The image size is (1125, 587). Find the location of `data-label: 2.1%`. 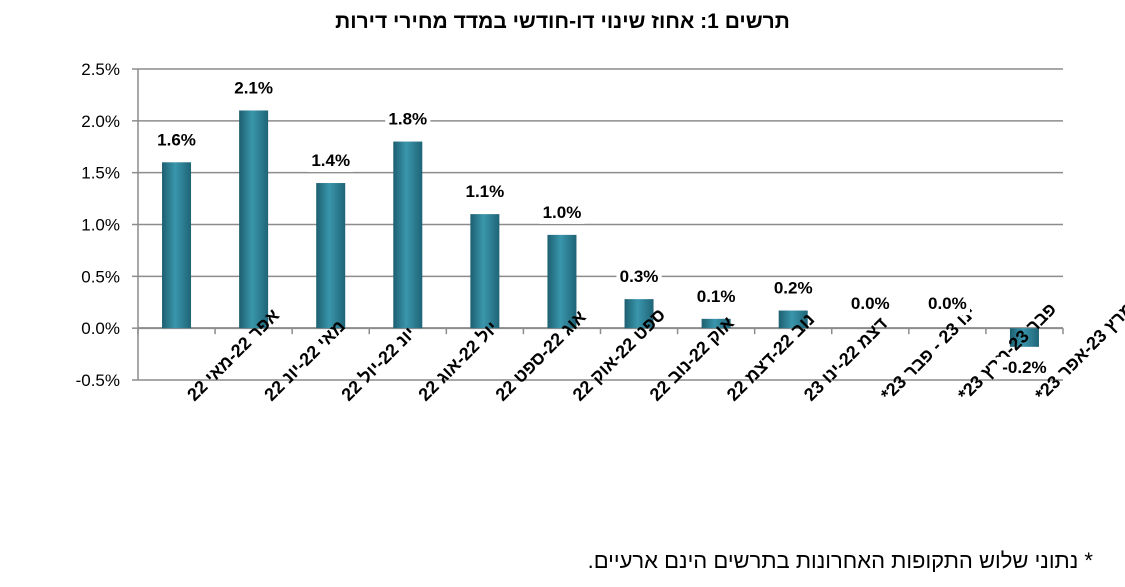

data-label: 2.1% is located at coordinates (253, 87).